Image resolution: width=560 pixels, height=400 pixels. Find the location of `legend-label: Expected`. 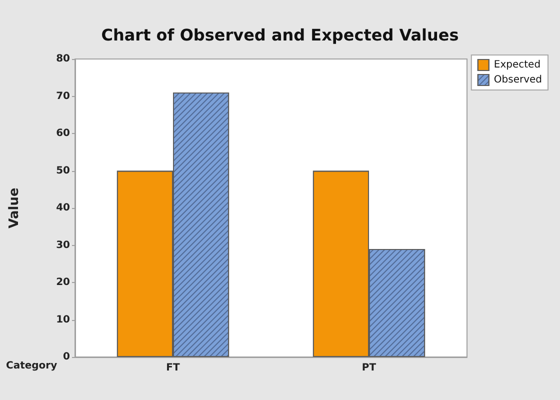

legend-label: Expected is located at coordinates (517, 65).